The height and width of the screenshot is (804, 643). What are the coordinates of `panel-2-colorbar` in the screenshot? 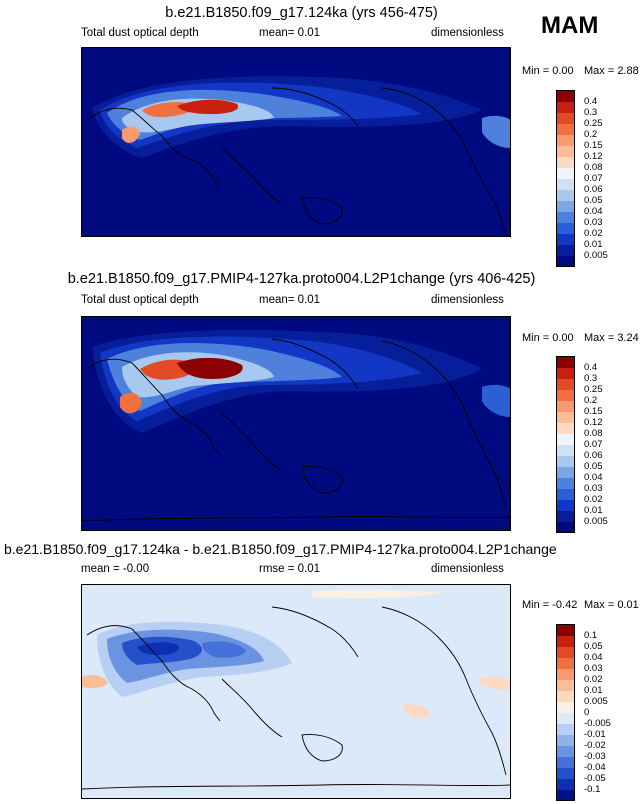 It's located at (565, 444).